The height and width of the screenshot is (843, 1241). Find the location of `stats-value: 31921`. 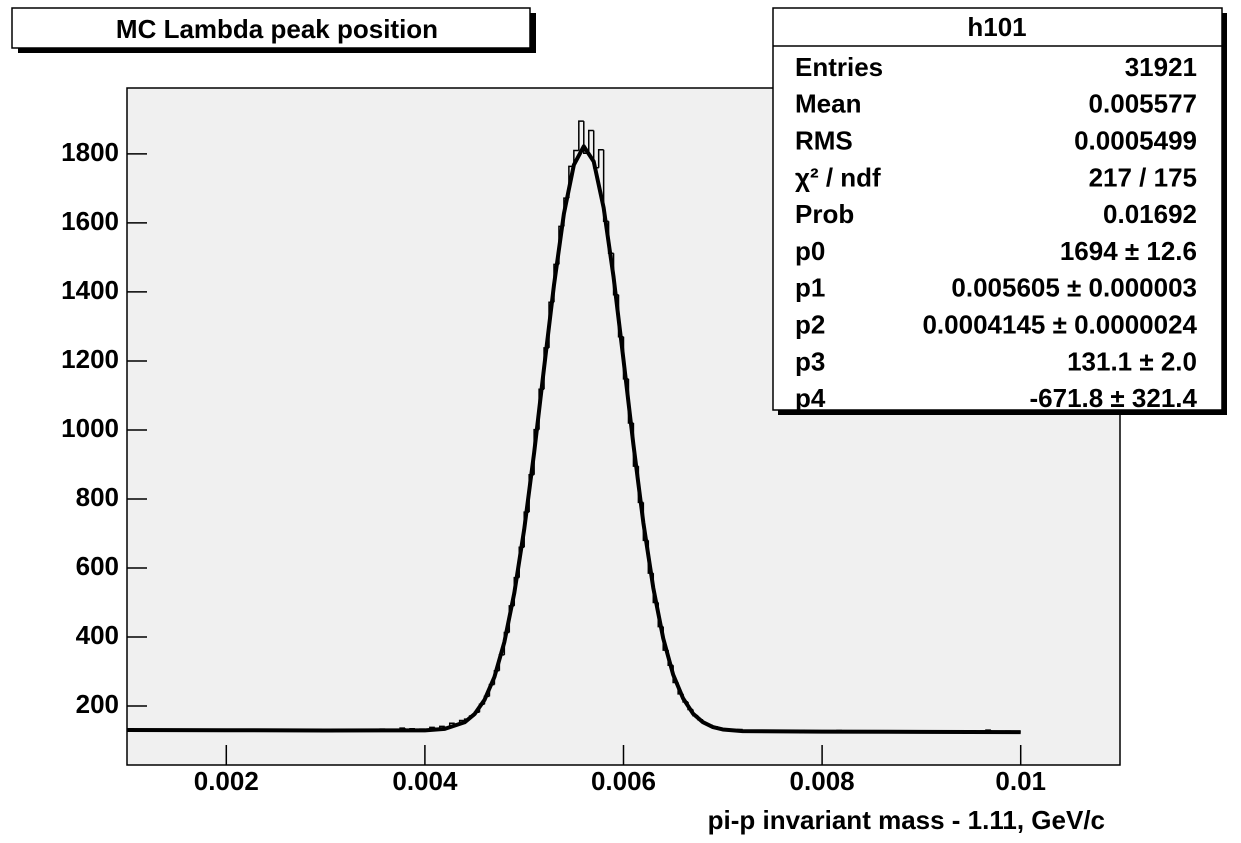

stats-value: 31921 is located at coordinates (1161, 67).